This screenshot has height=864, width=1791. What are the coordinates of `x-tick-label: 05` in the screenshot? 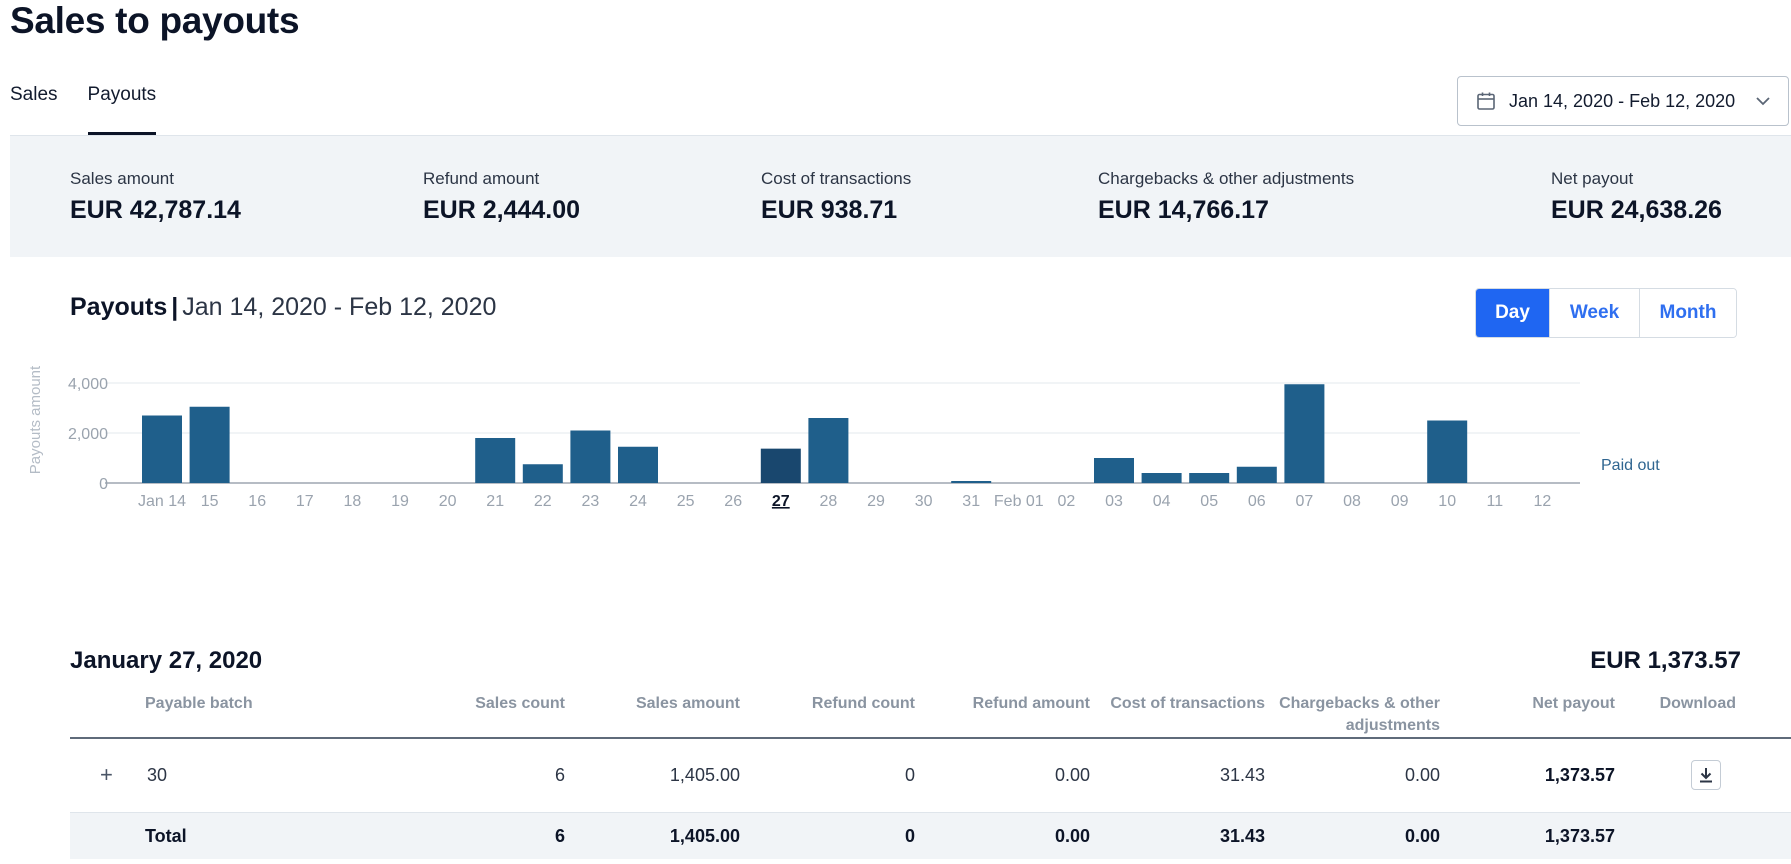 It's located at (1209, 501).